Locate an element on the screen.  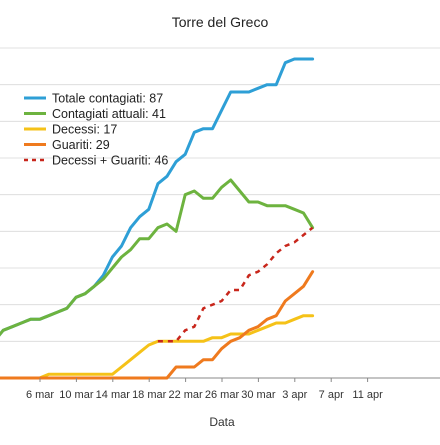
x-tick-label: 11 apr is located at coordinates (367, 395).